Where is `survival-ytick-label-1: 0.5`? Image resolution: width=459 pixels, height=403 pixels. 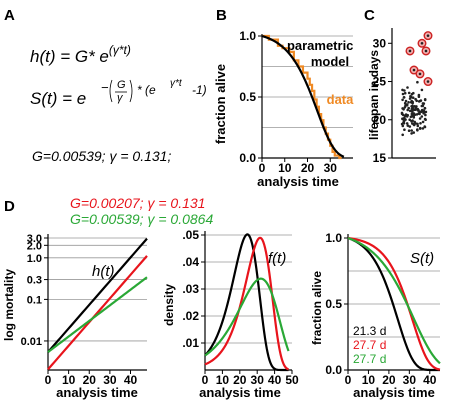
survival-ytick-label-1: 0.5 is located at coordinates (333, 304).